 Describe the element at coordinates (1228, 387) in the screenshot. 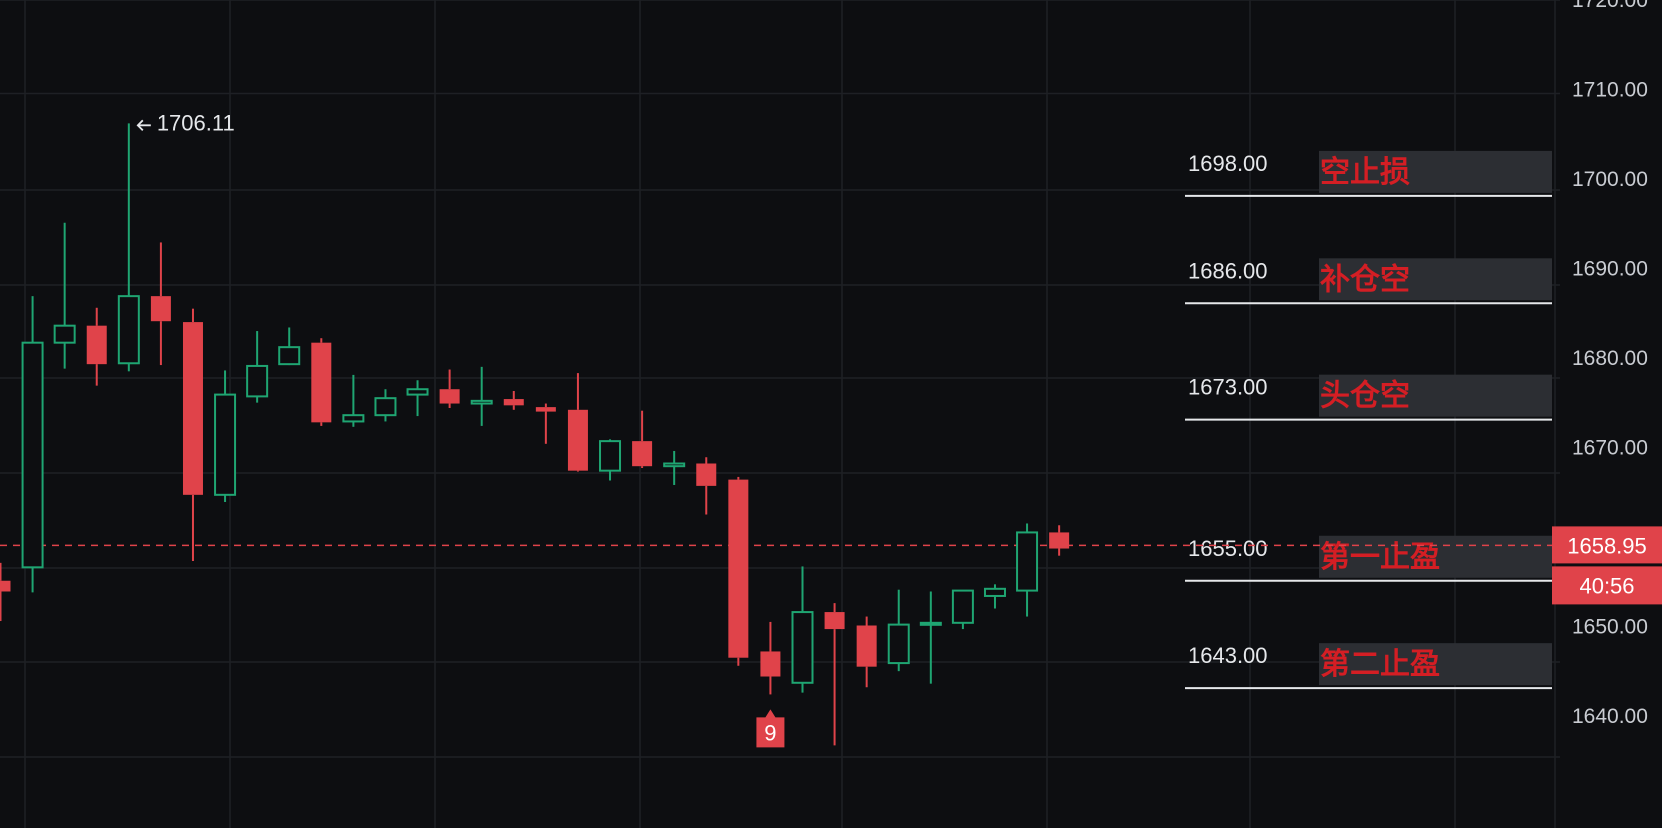

I see `level-price-label: 1673.00` at that location.